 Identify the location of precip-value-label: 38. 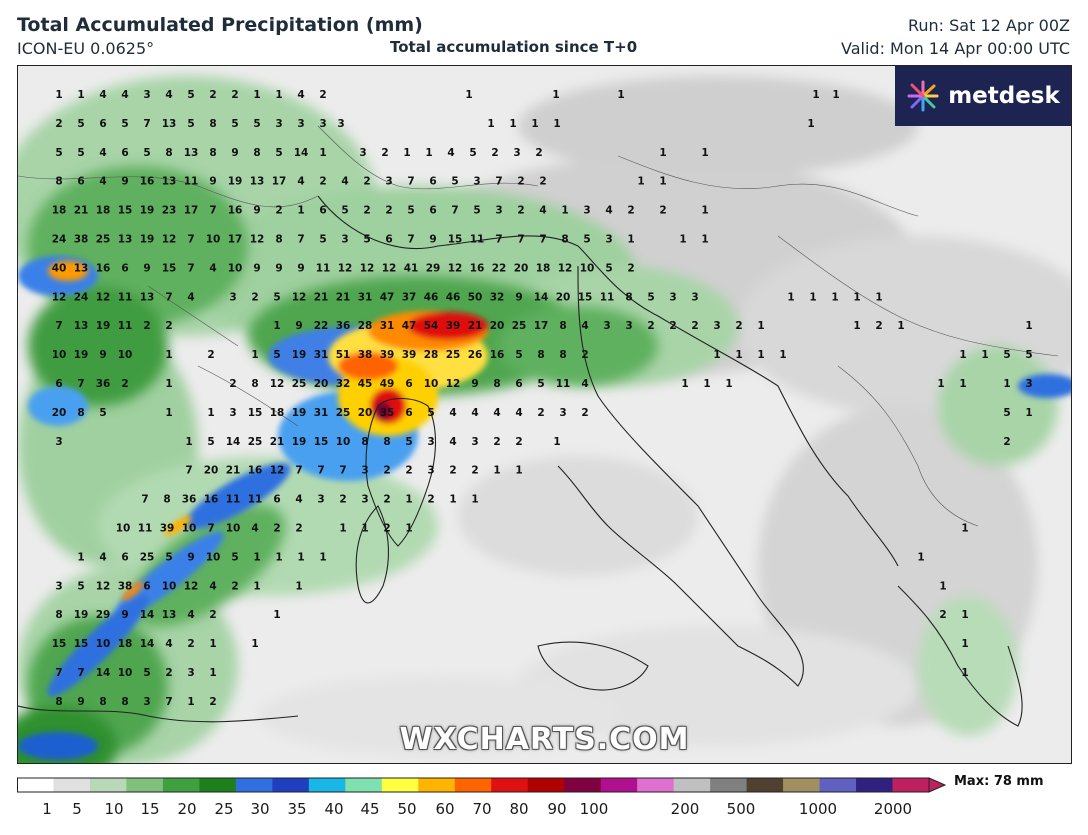
(125, 586).